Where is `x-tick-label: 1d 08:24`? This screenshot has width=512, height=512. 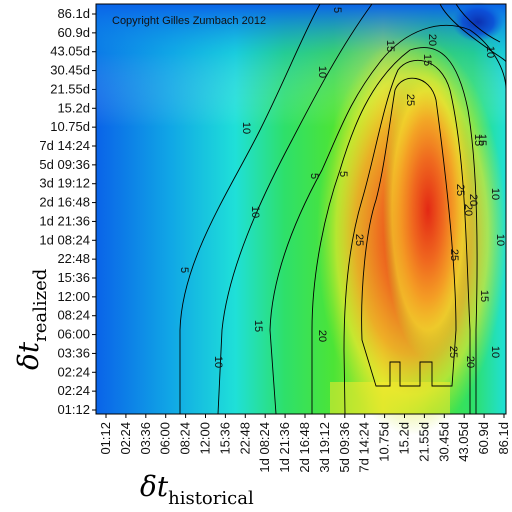
x-tick-label: 1d 08:24 is located at coordinates (264, 447).